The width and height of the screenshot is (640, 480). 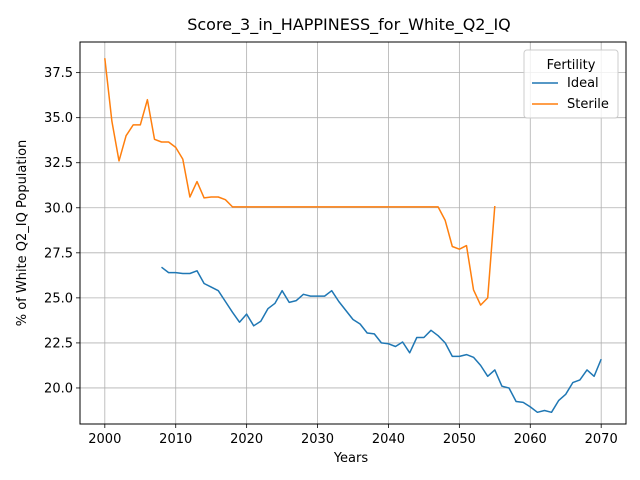 What do you see at coordinates (388, 439) in the screenshot?
I see `x-tick-label: 2040` at bounding box center [388, 439].